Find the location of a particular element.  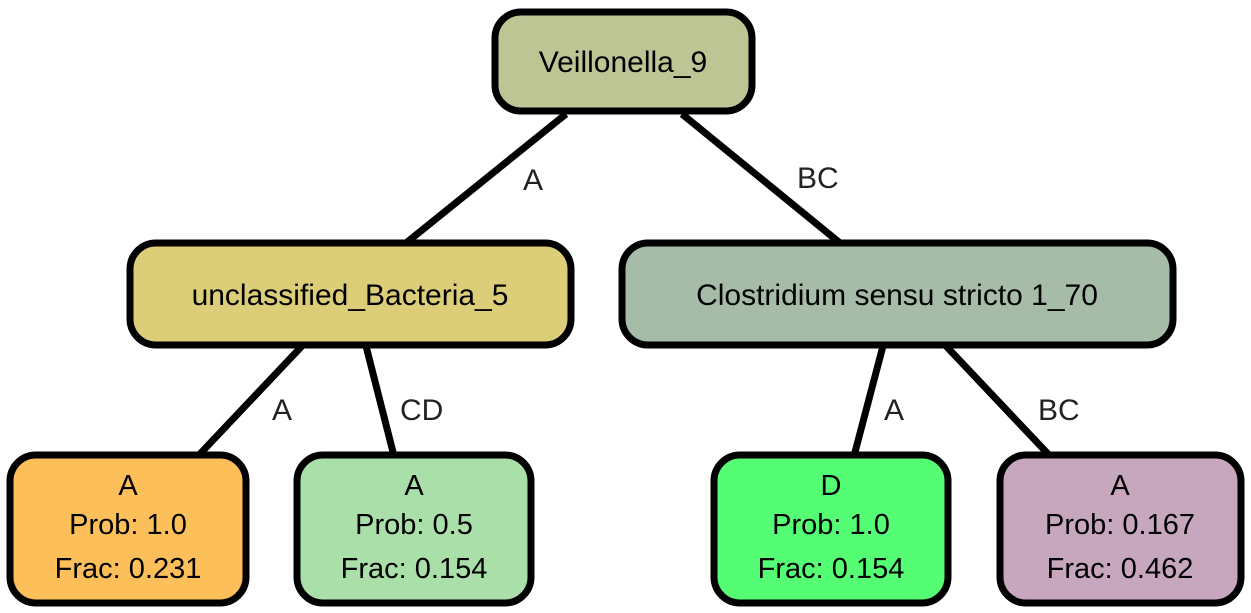

left-node-box is located at coordinates (350, 294).